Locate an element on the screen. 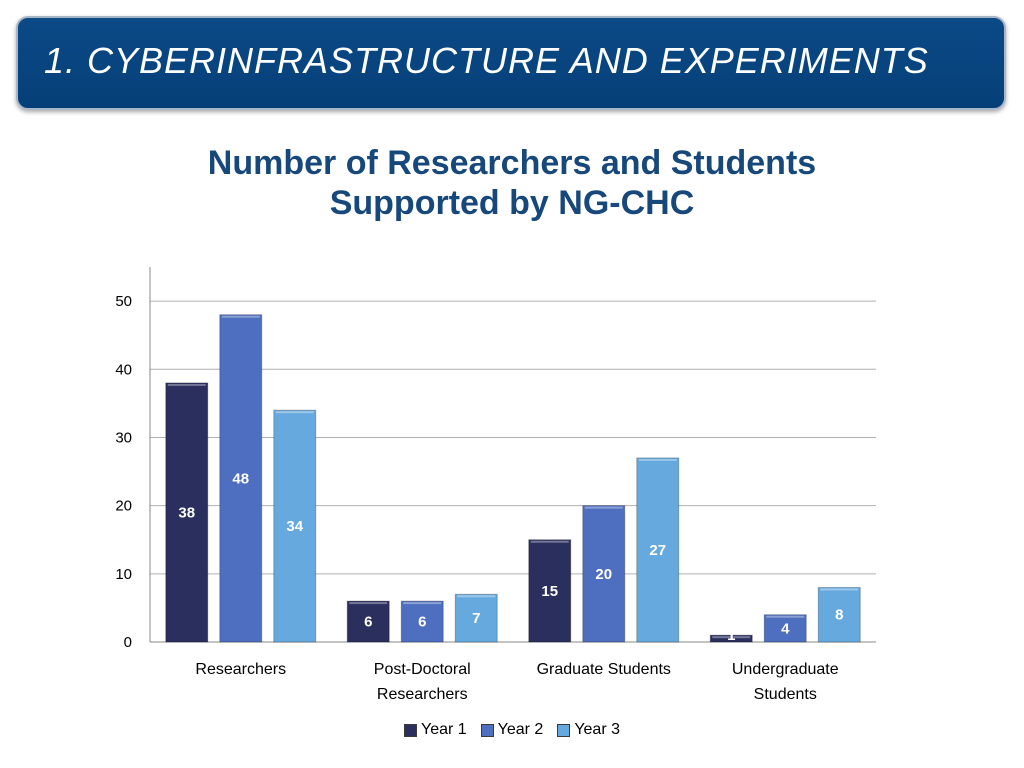 The width and height of the screenshot is (1024, 768). chart-legend: Year 1 Year 2 Year 3 is located at coordinates (512, 730).